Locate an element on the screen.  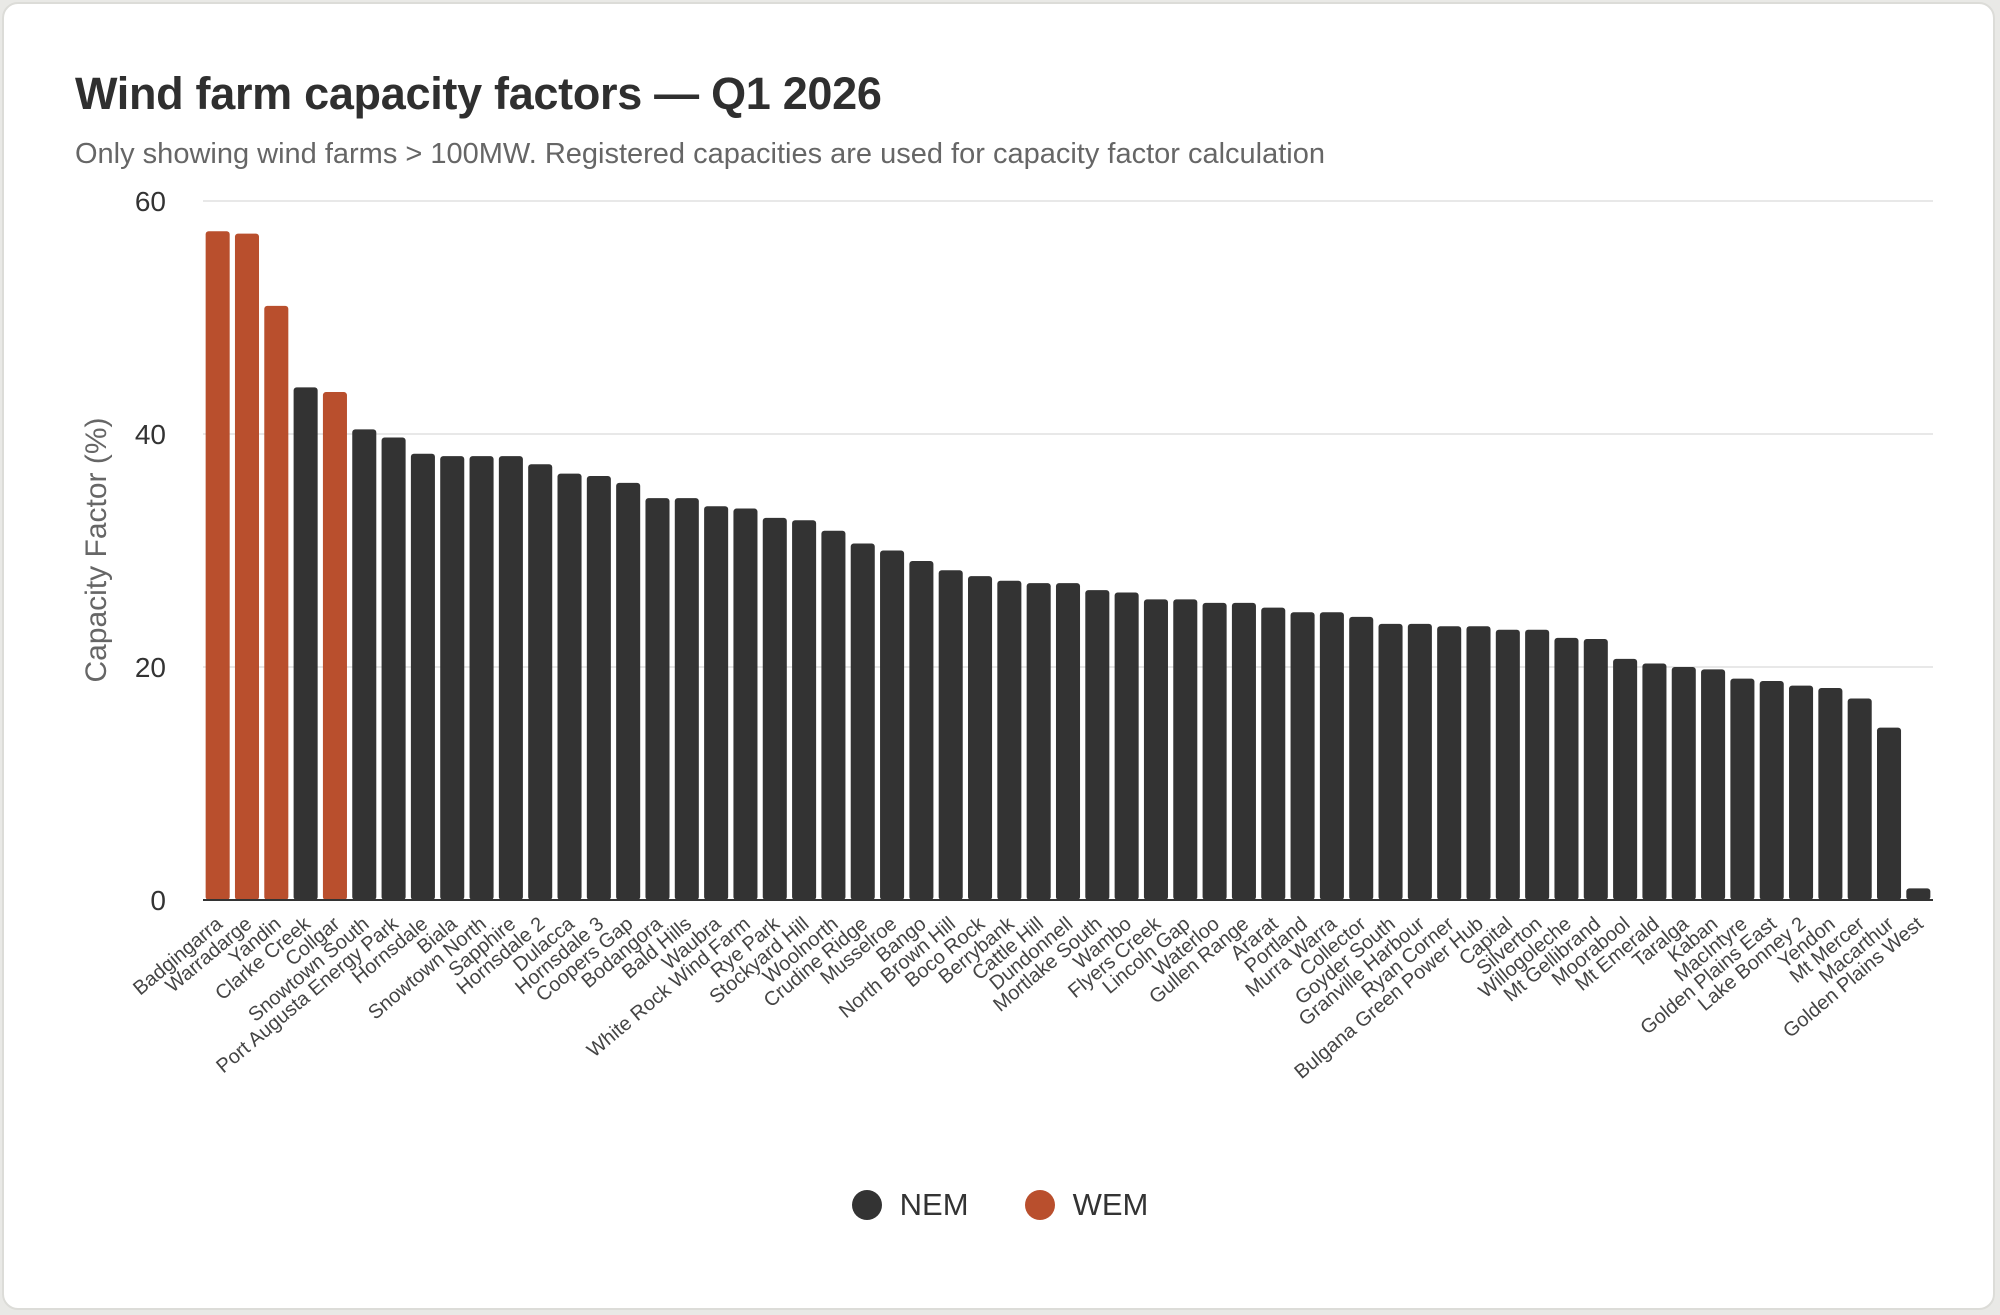
bar-badgingarra is located at coordinates (217, 566).